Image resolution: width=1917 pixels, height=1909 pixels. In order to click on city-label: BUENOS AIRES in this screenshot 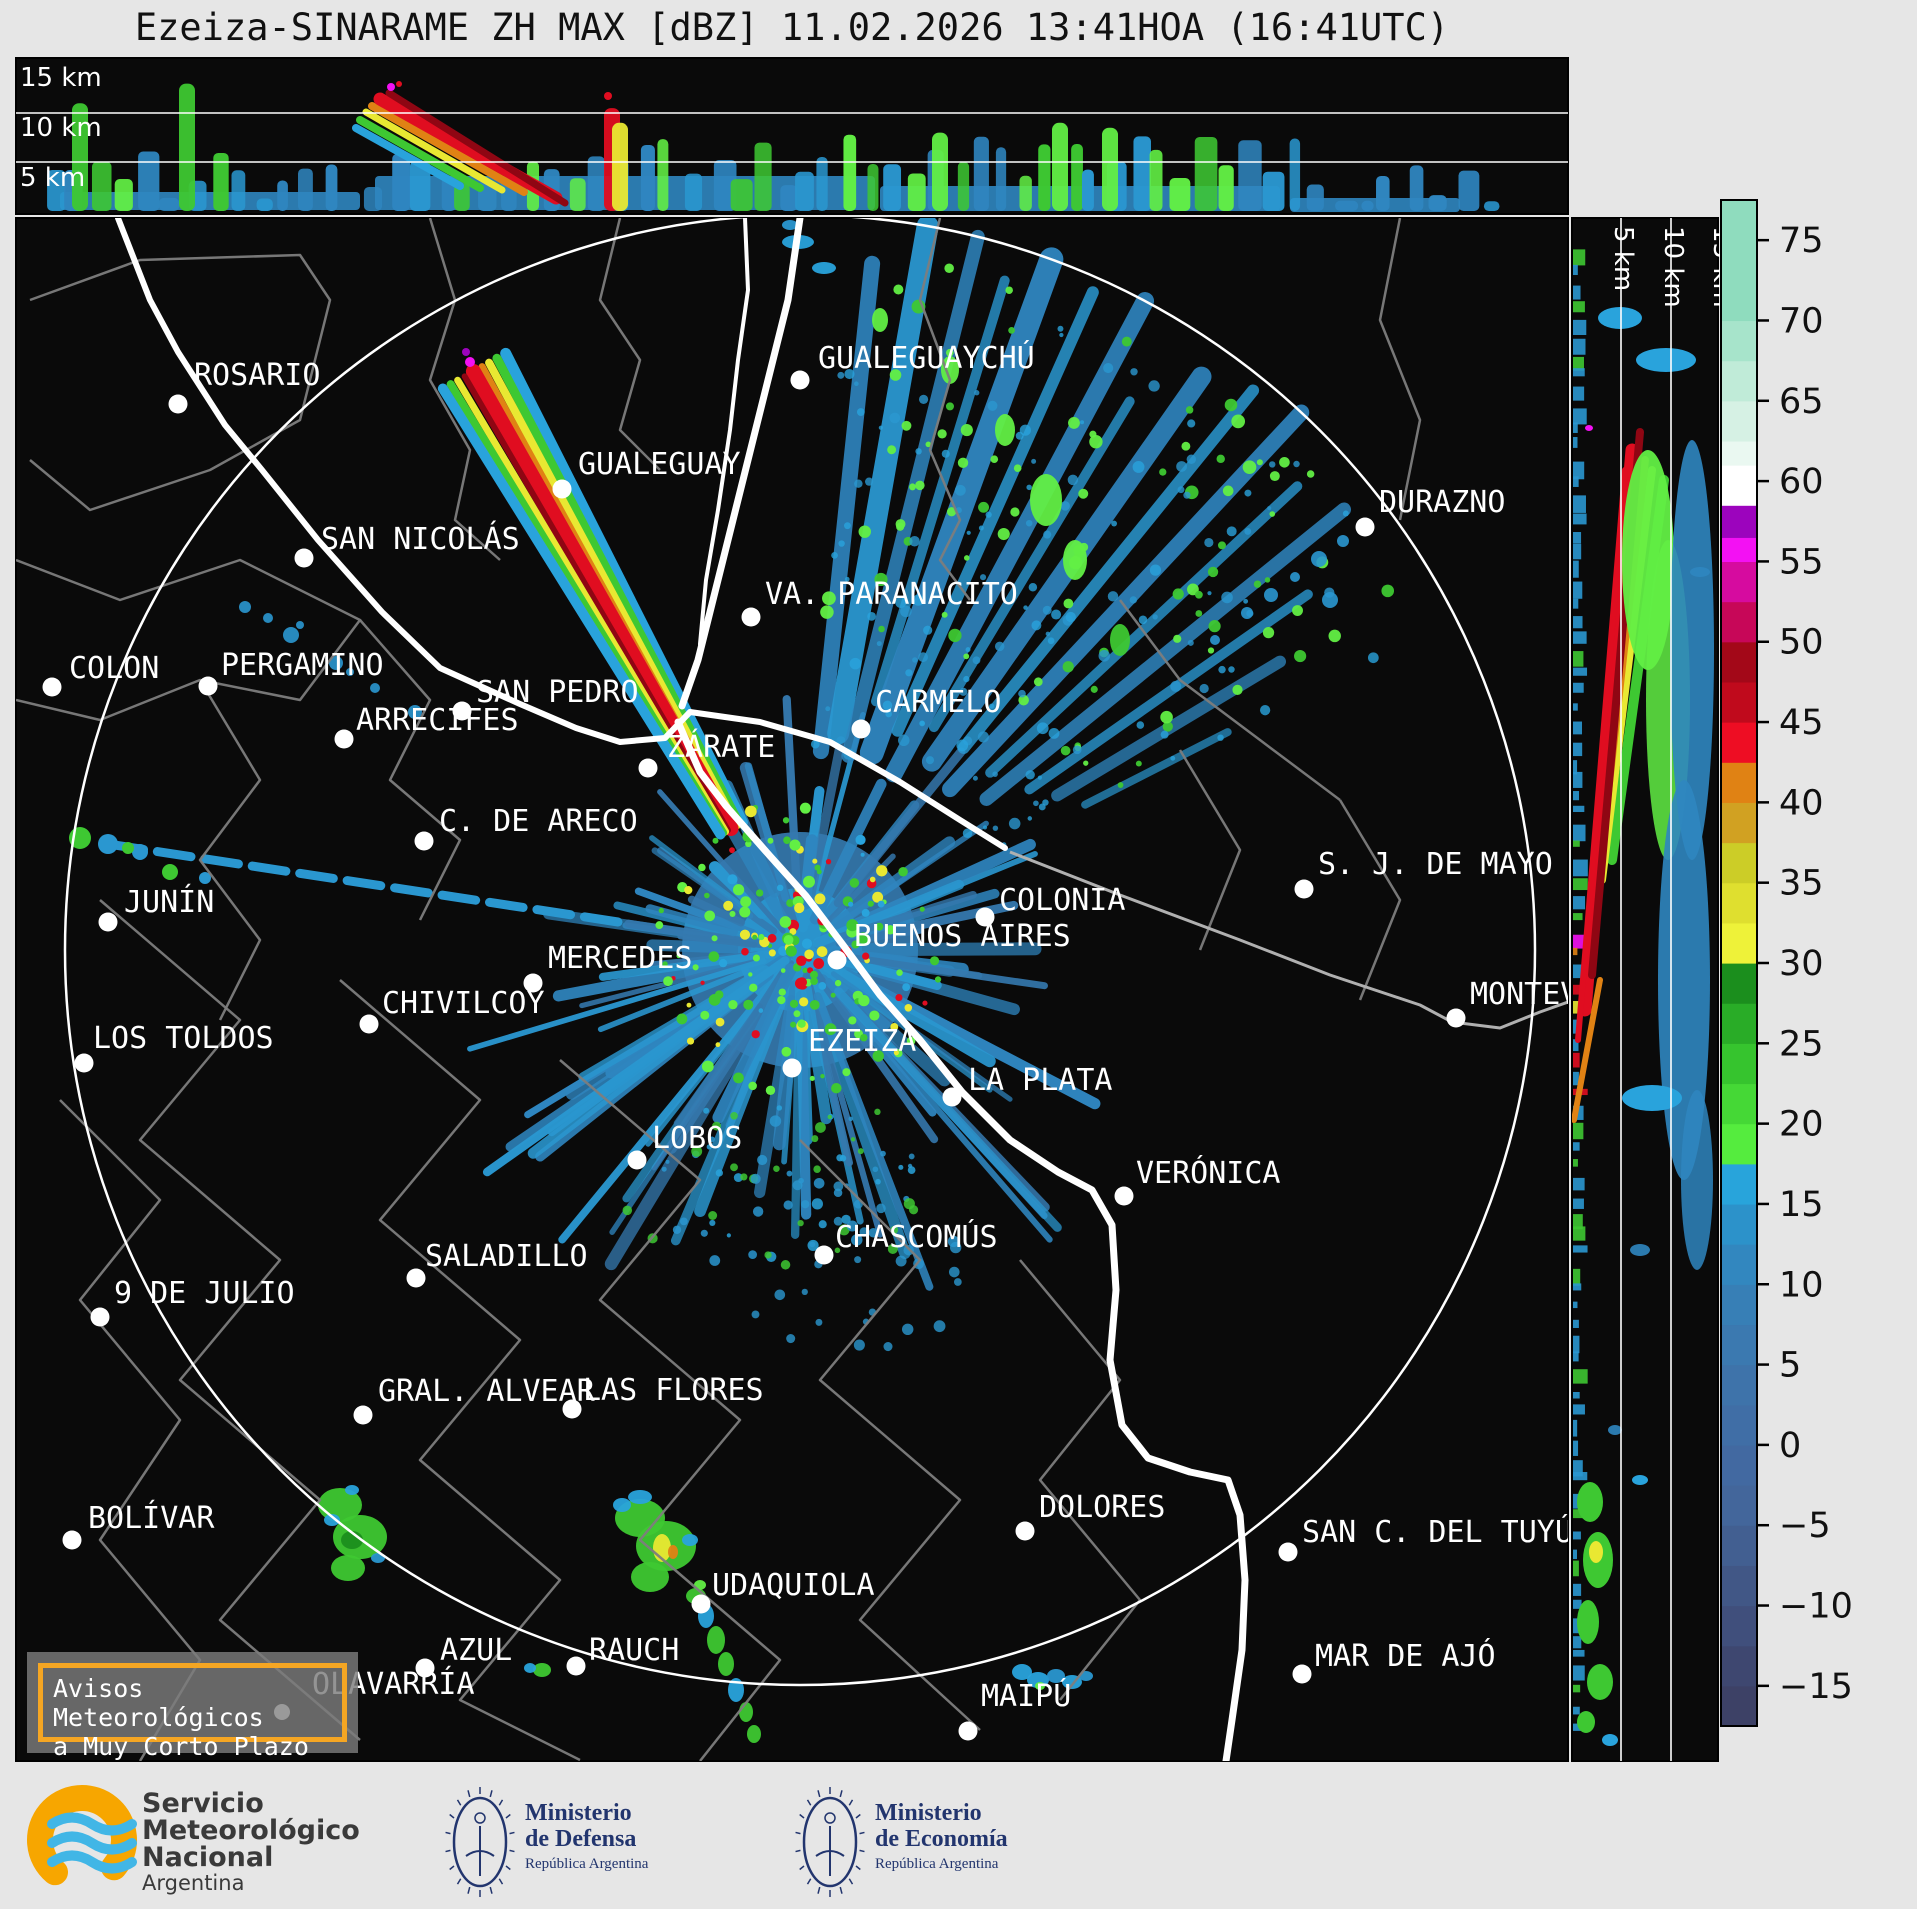, I will do `click(962, 936)`.